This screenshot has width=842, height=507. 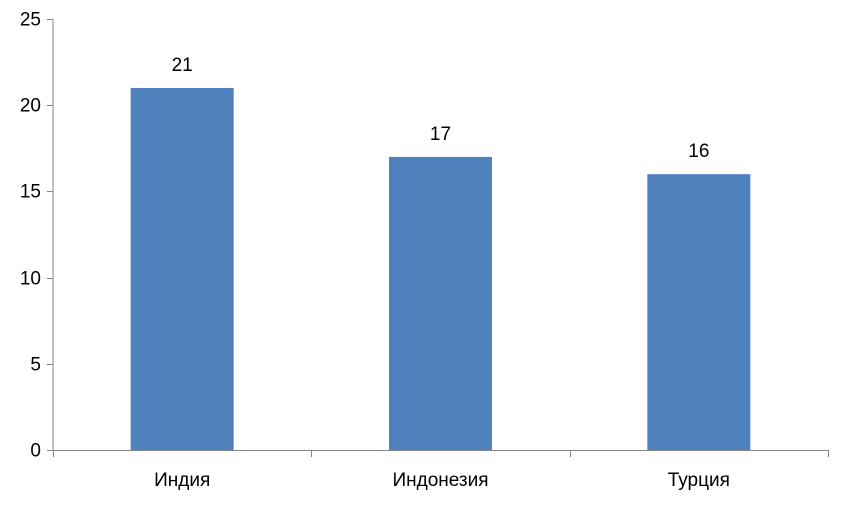 I want to click on x-category-label: Турция, so click(x=699, y=480).